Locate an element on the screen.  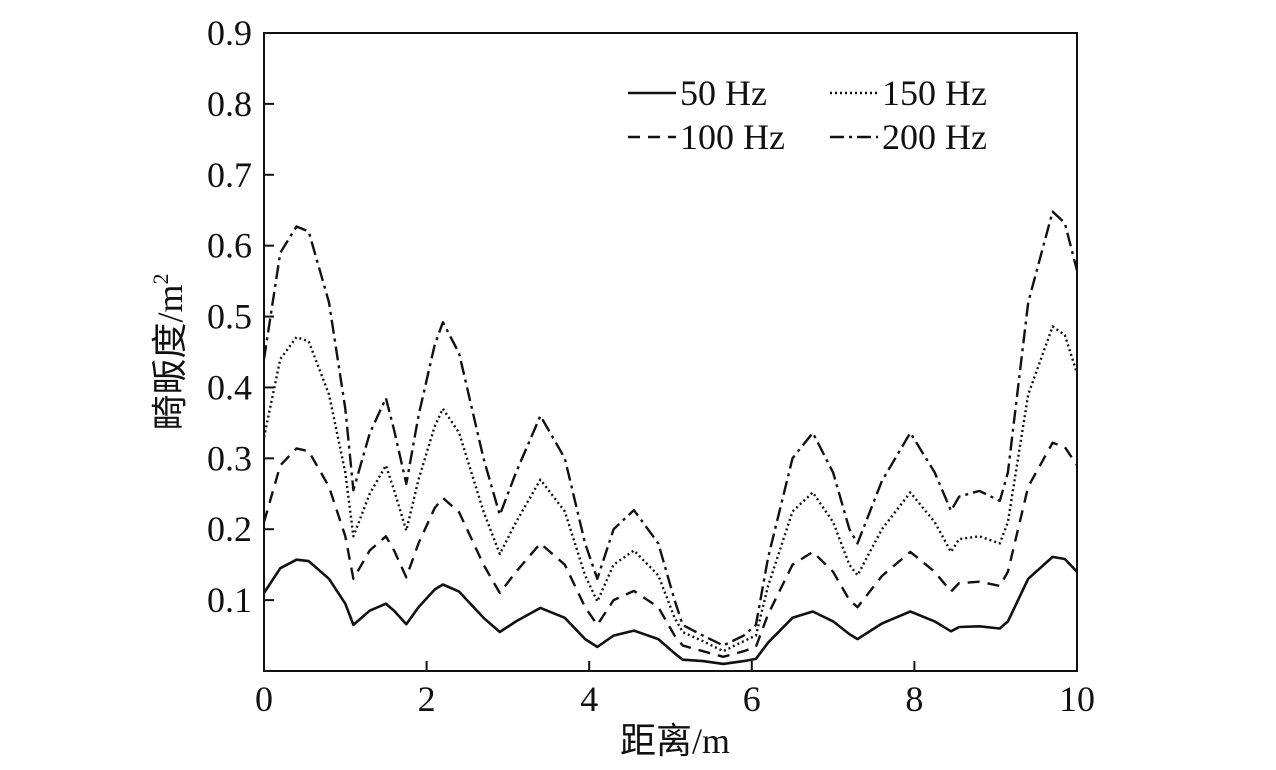
x-tick-label: 0 is located at coordinates (264, 699).